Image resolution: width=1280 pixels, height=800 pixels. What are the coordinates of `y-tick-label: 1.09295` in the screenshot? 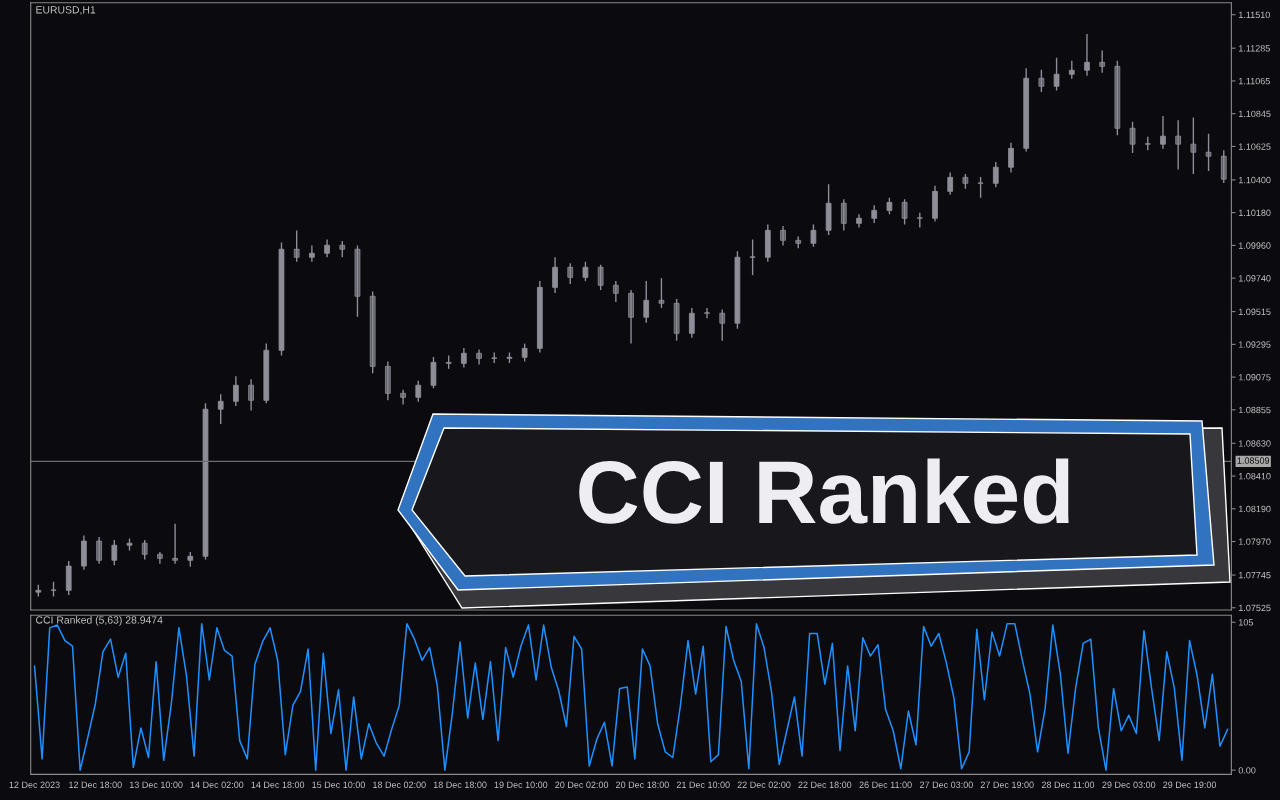 It's located at (1254, 344).